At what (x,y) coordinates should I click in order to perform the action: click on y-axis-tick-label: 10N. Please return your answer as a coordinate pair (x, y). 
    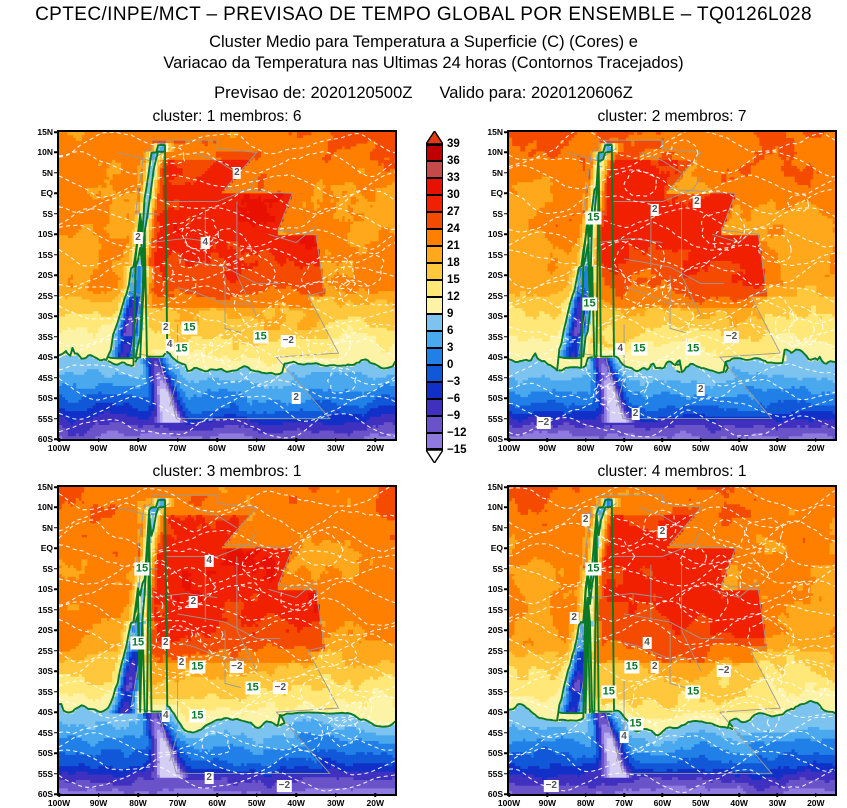
    Looking at the image, I should click on (495, 507).